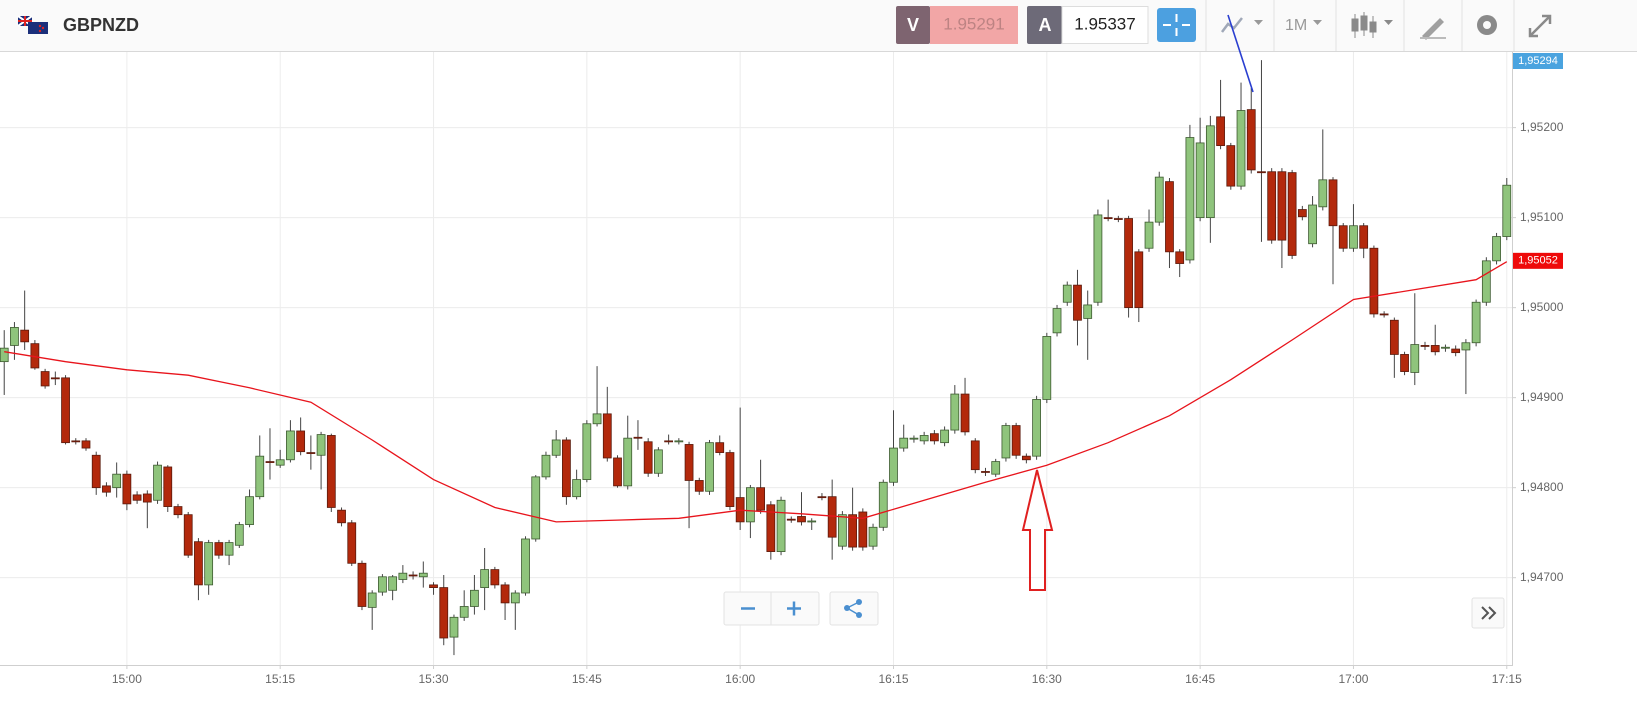 This screenshot has height=727, width=1637. Describe the element at coordinates (1200, 679) in the screenshot. I see `x-tick-label: 16:45` at that location.